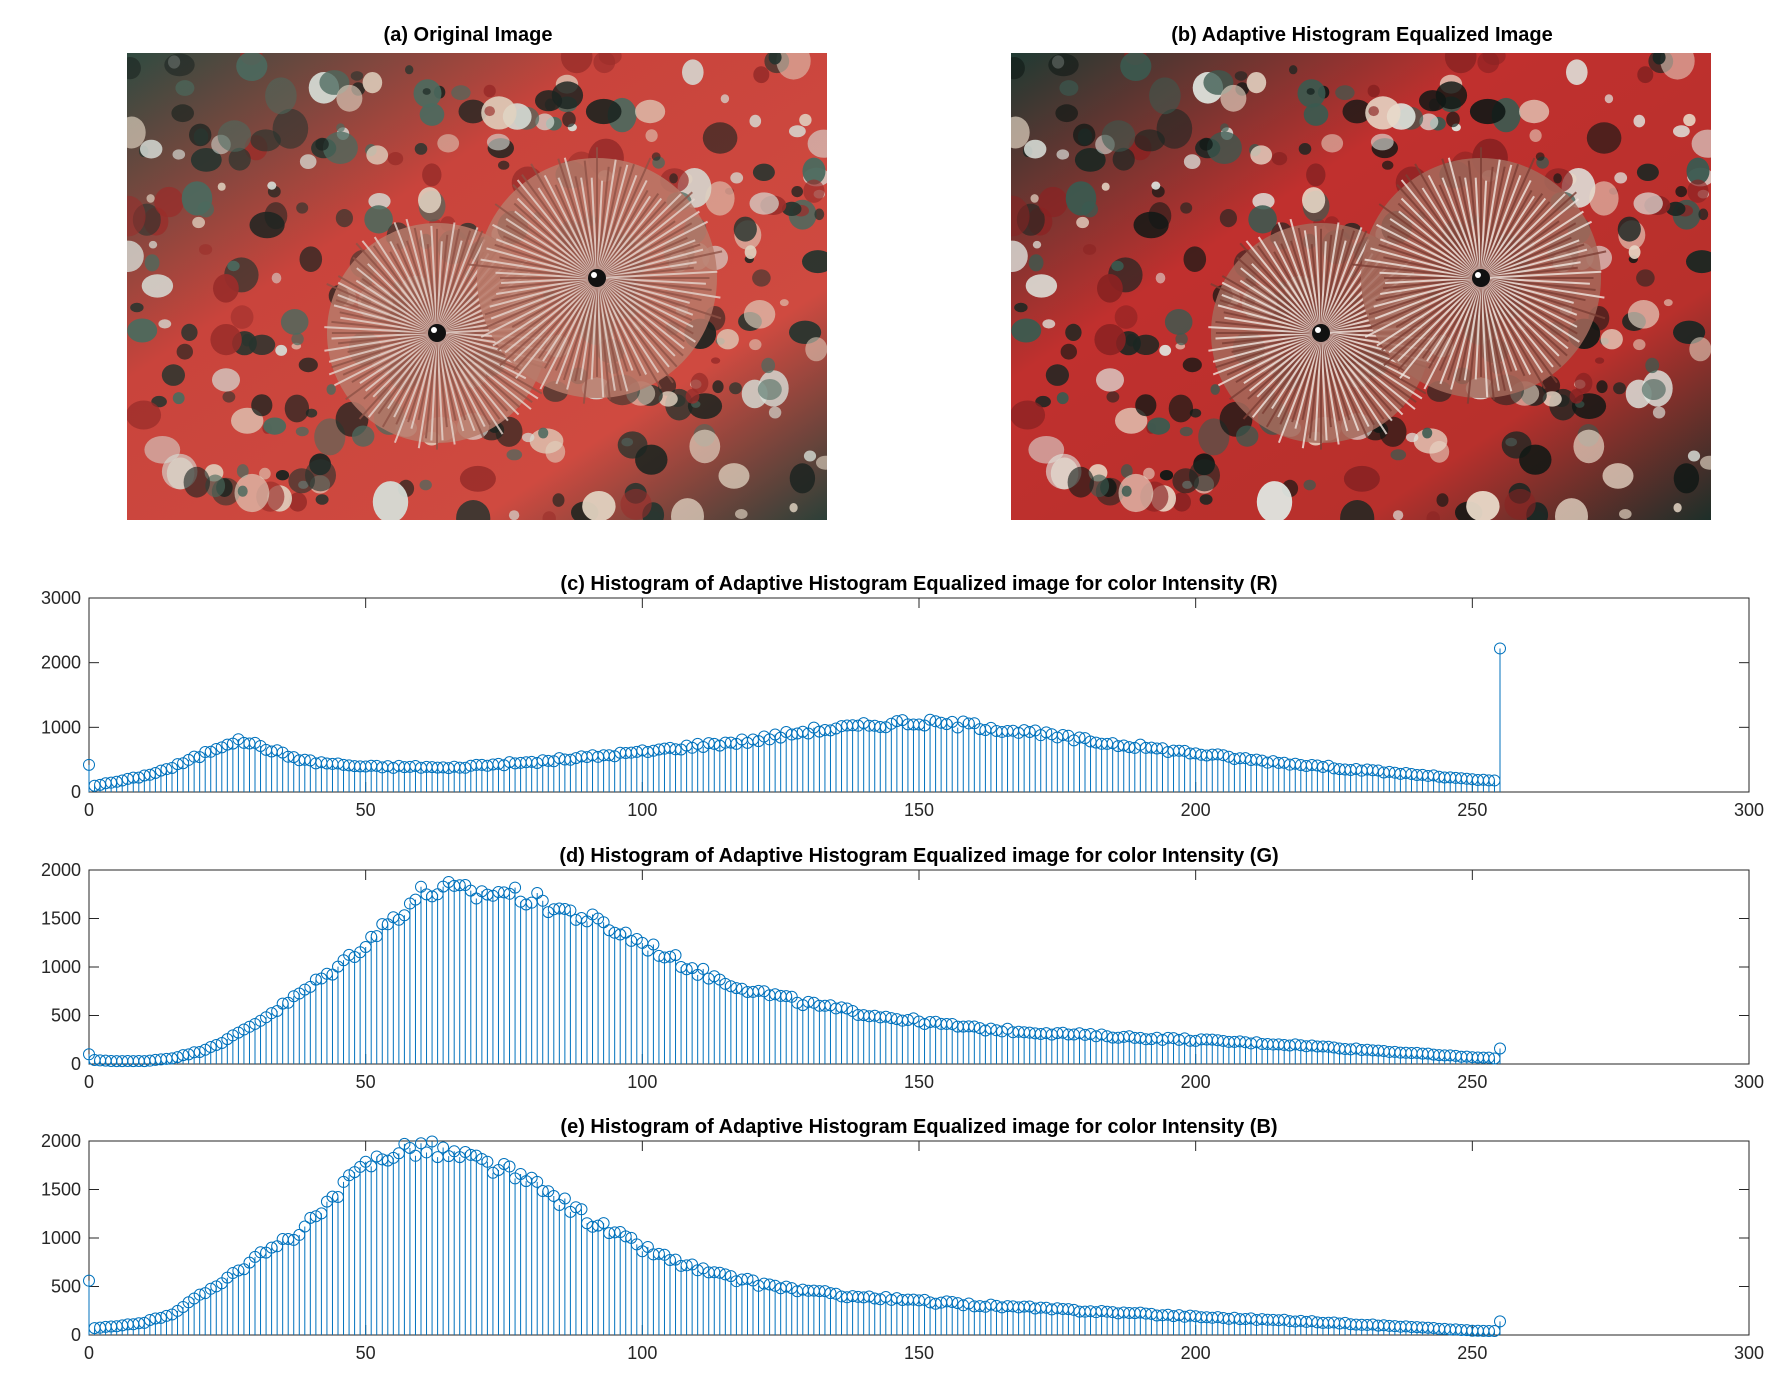  I want to click on x-tick-label: 0, so click(89, 810).